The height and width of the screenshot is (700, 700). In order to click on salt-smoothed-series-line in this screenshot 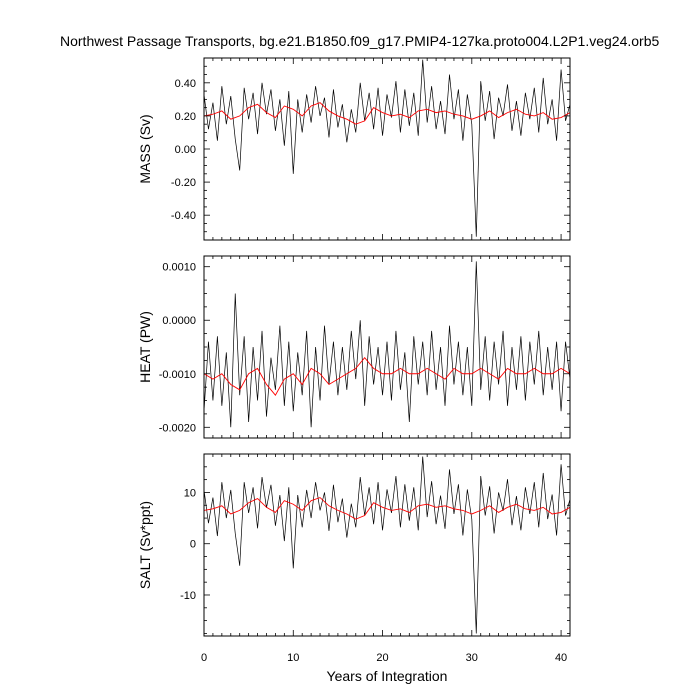, I will do `click(387, 508)`.